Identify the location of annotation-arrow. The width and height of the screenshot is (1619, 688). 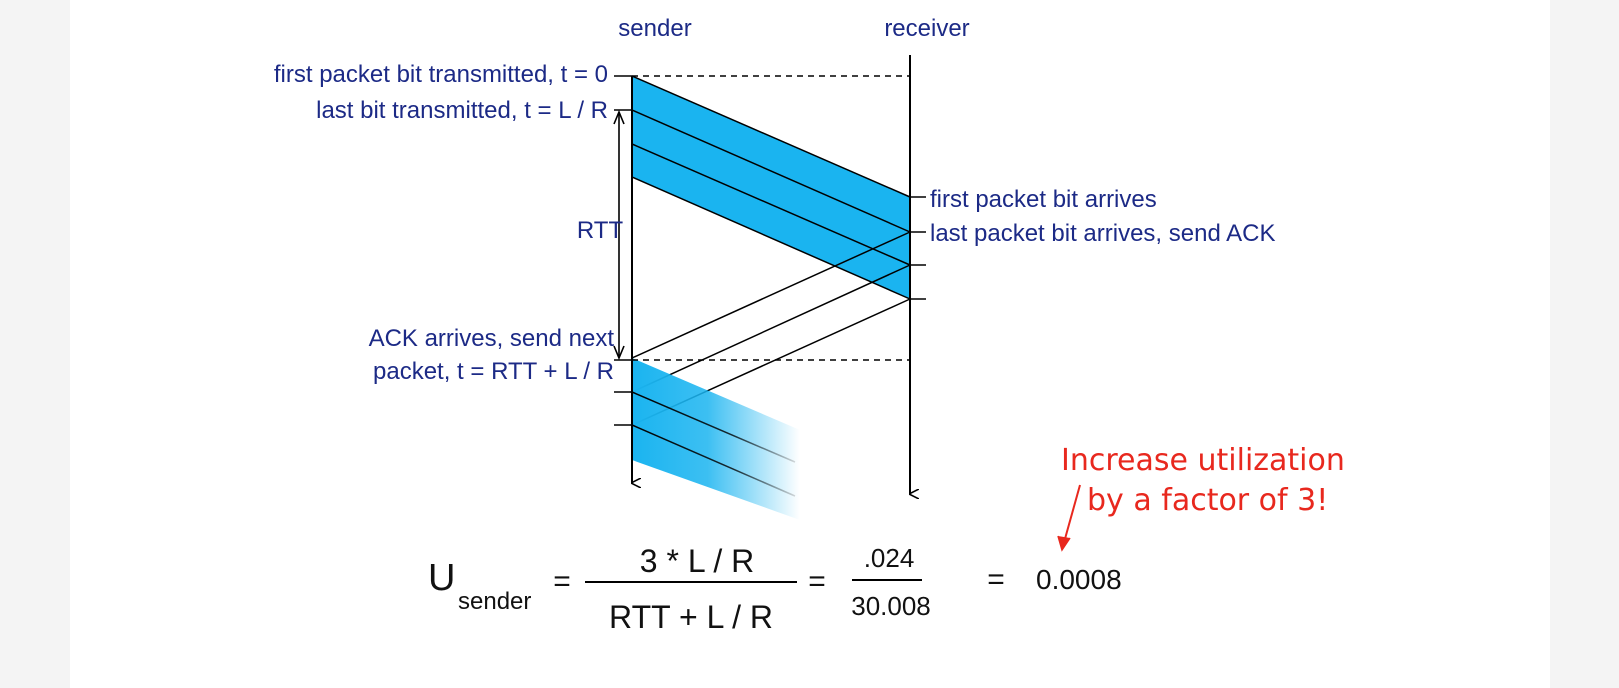
(1071, 515).